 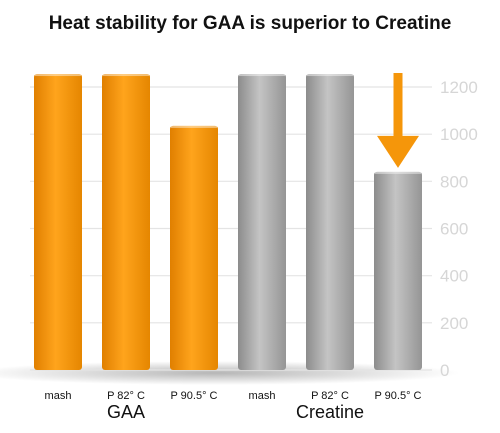 I want to click on annotation, so click(x=398, y=120).